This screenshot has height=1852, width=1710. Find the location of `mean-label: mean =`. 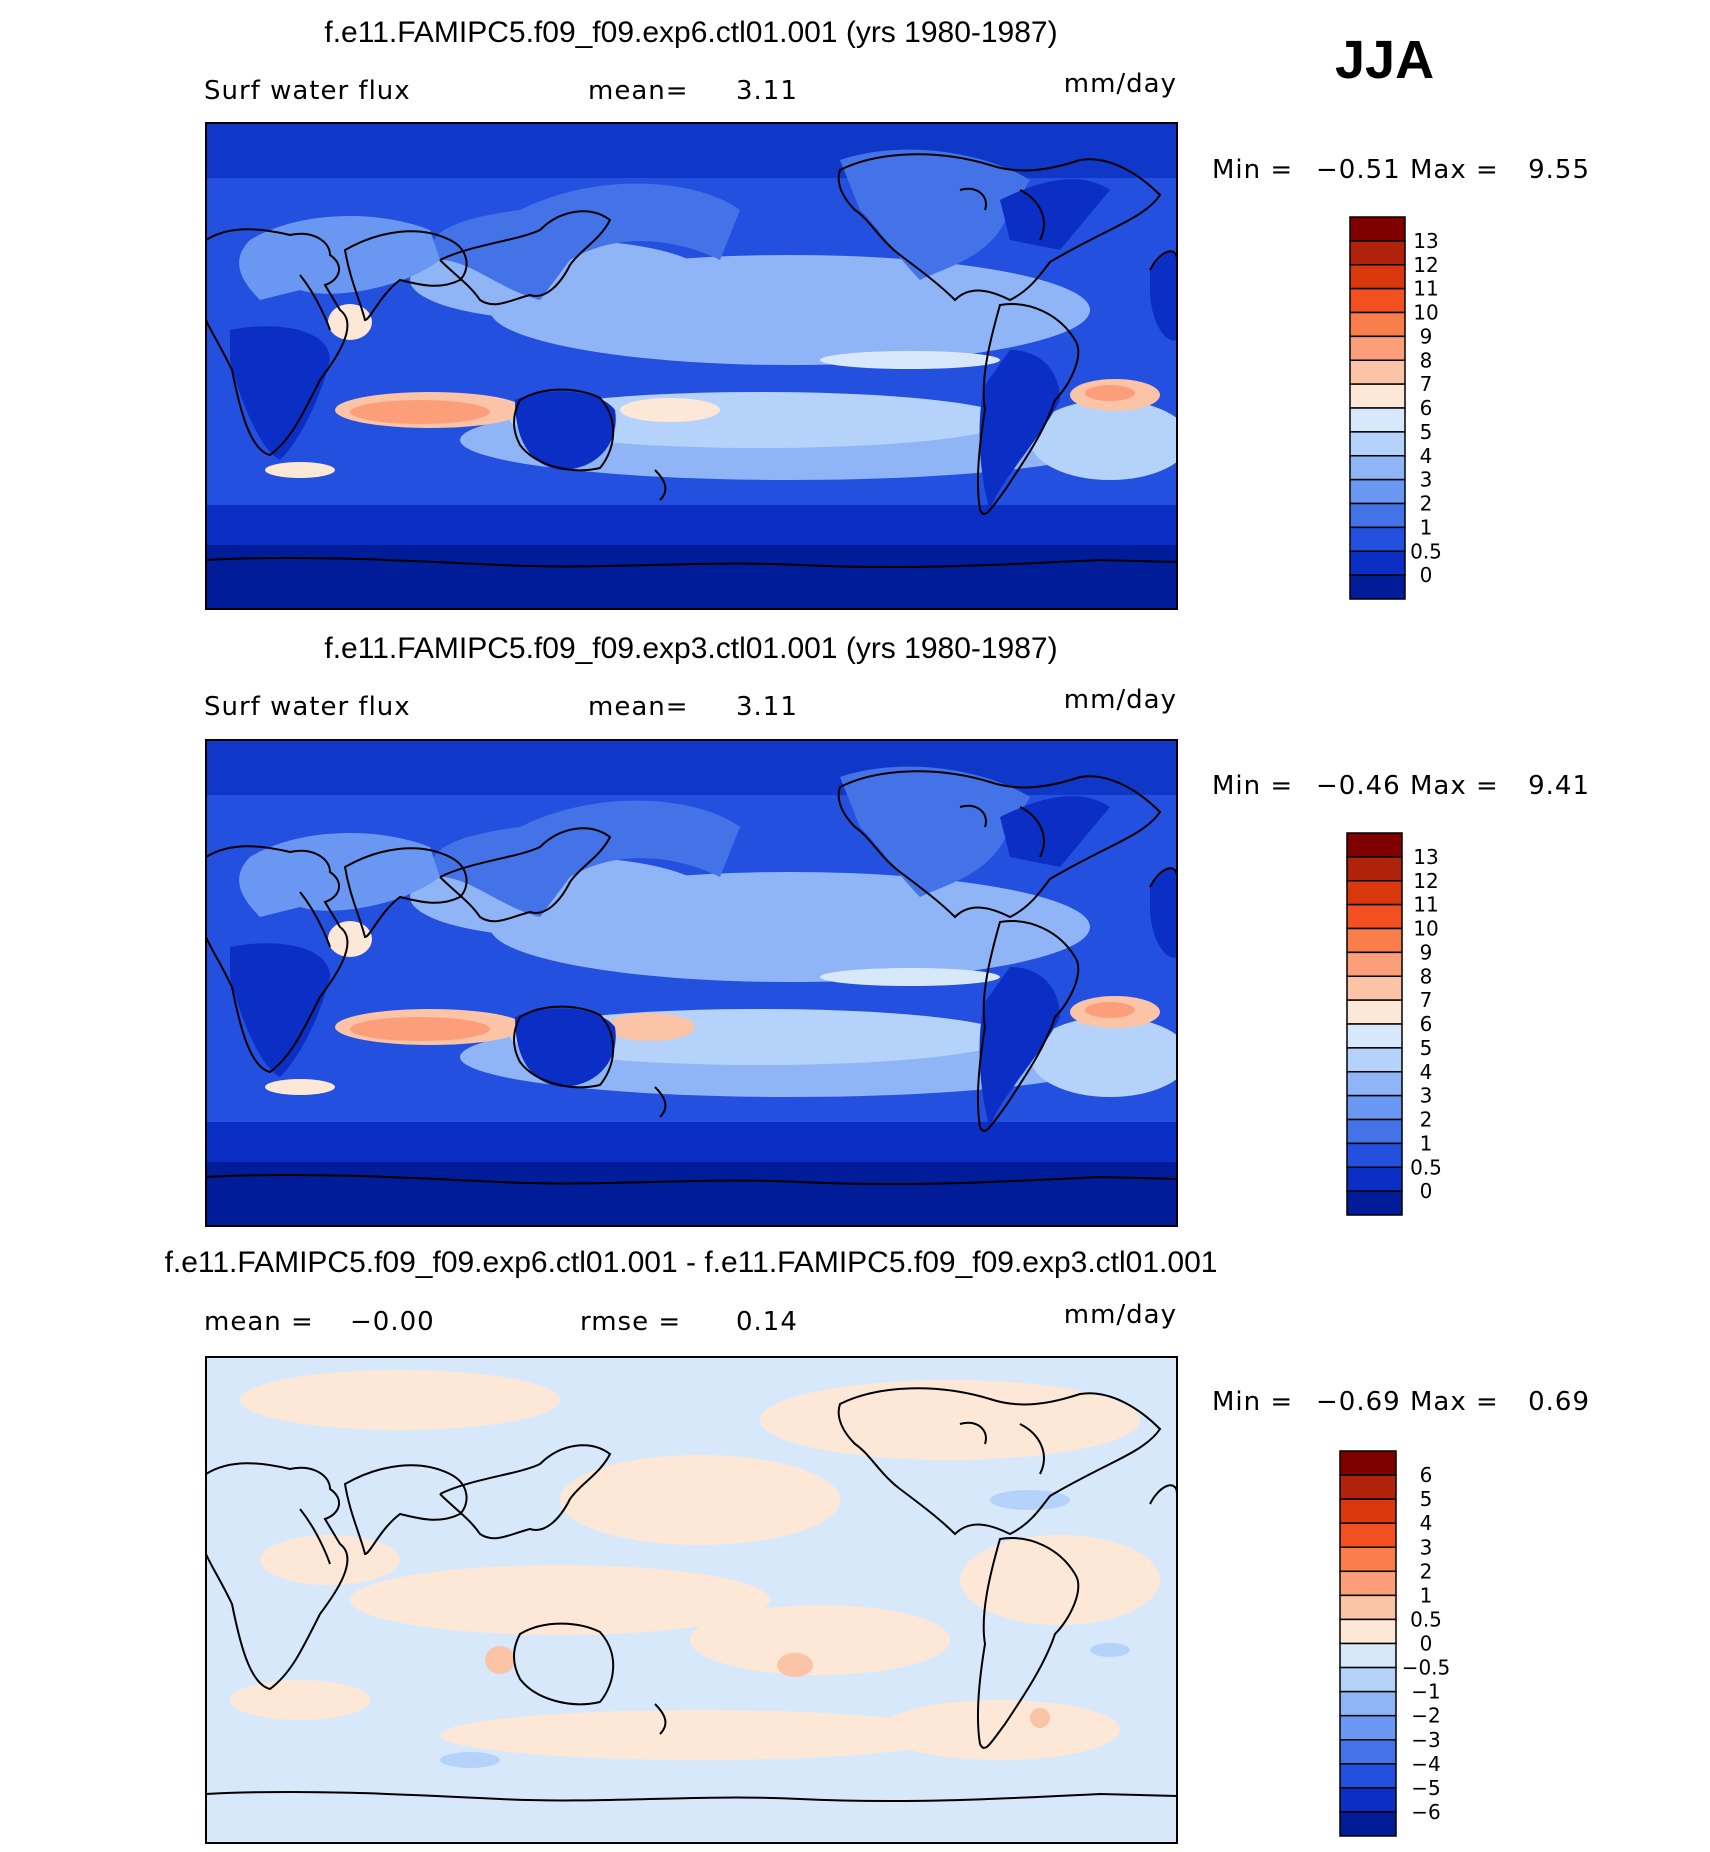

mean-label: mean = is located at coordinates (259, 1322).